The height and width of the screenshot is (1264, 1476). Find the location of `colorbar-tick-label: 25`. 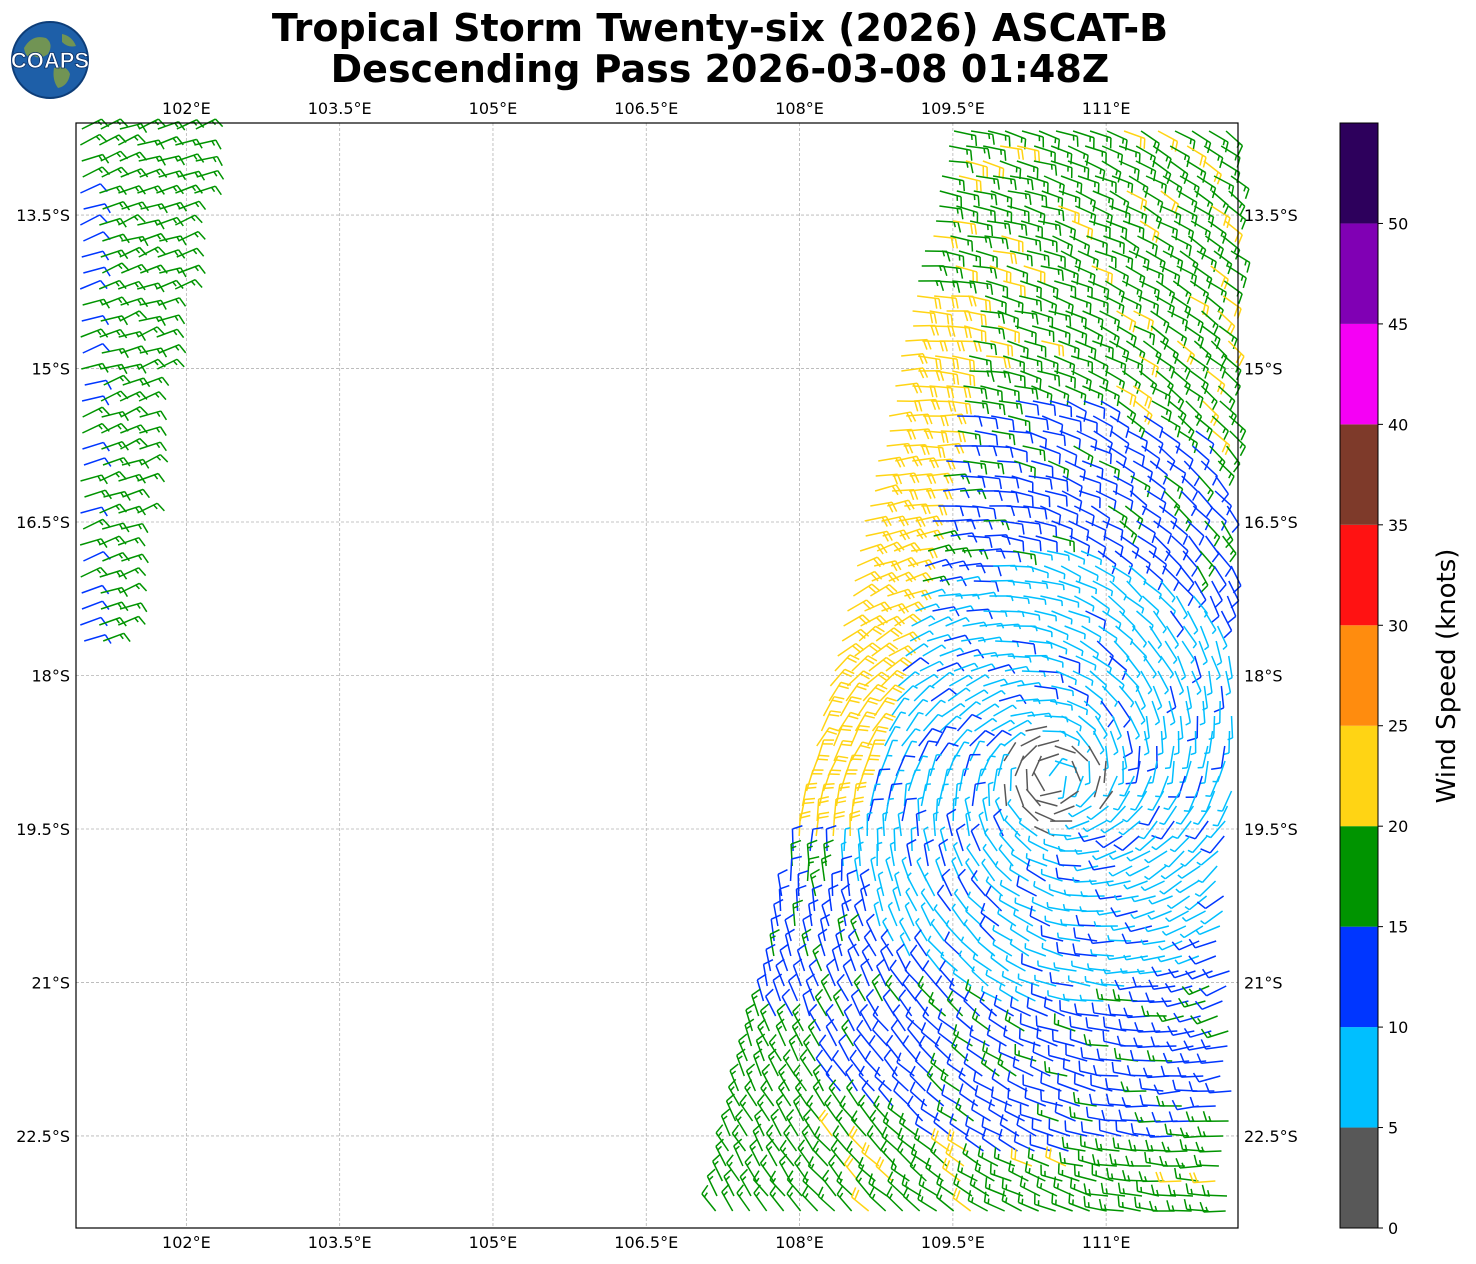

colorbar-tick-label: 25 is located at coordinates (1398, 726).